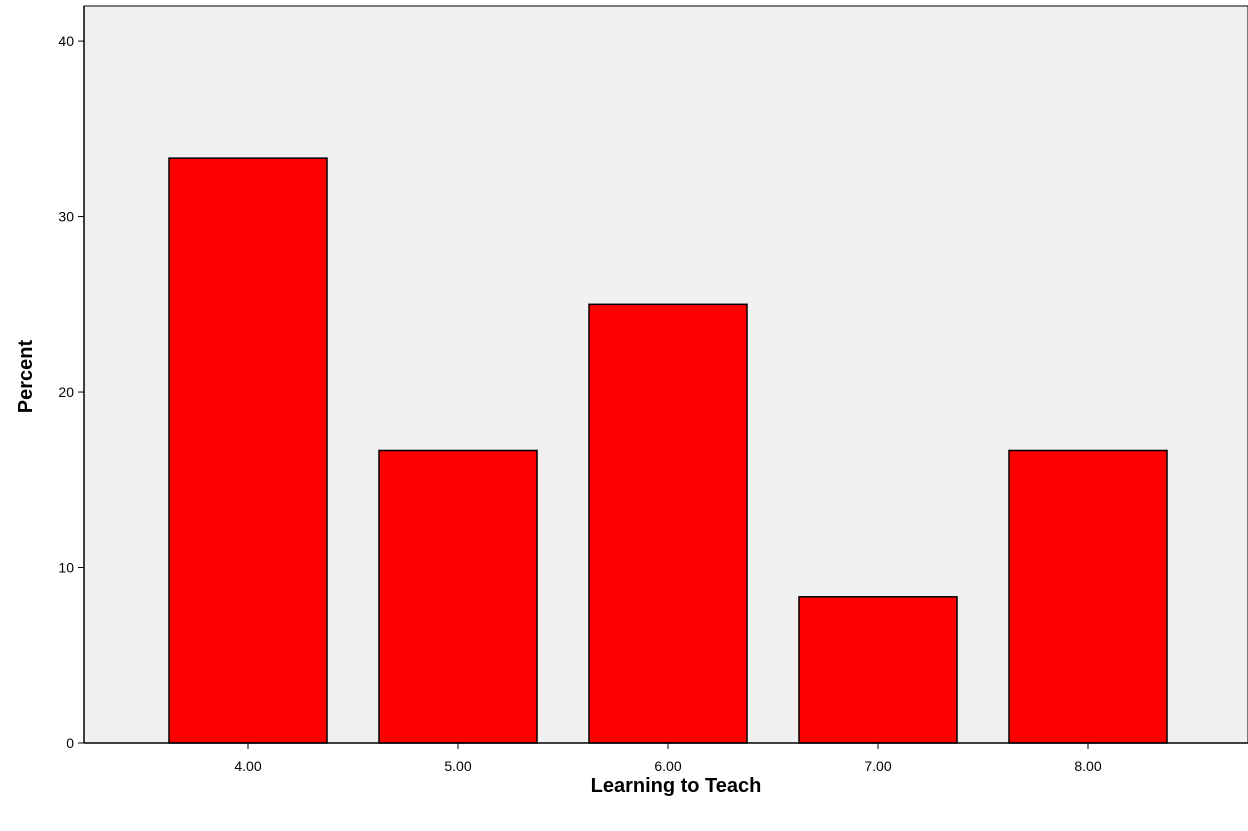  What do you see at coordinates (1087, 766) in the screenshot?
I see `x-tick-label: 8.00` at bounding box center [1087, 766].